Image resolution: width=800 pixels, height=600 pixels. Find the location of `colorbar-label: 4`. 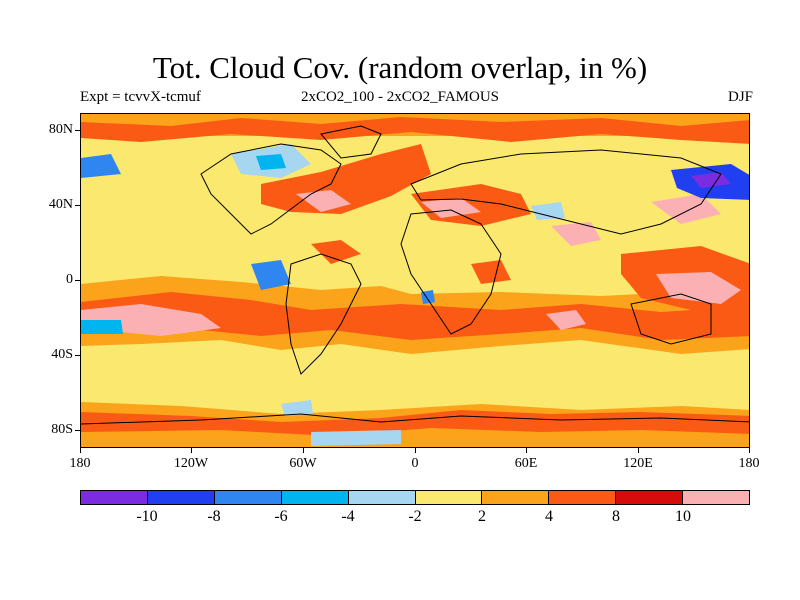

colorbar-label: 4 is located at coordinates (549, 516).